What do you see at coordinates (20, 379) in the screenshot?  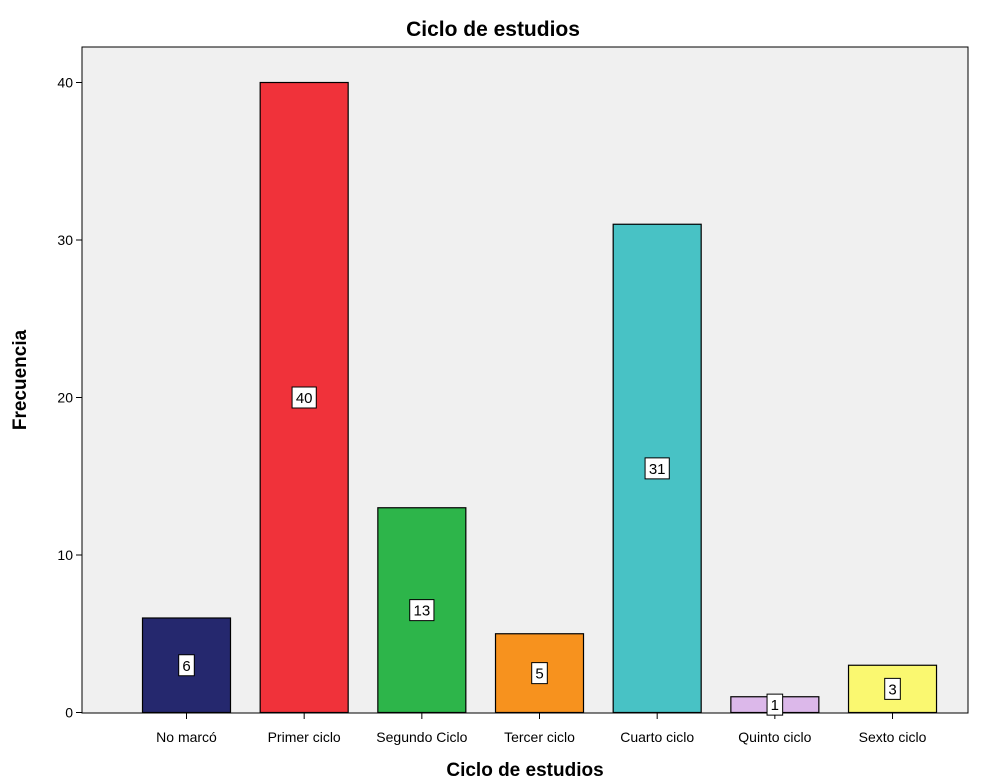 I see `y-axis-title: Frecuencia` at bounding box center [20, 379].